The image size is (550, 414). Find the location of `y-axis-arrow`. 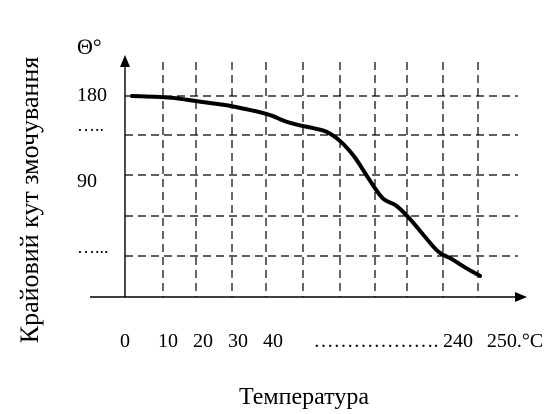

y-axis-arrow is located at coordinates (125, 61).